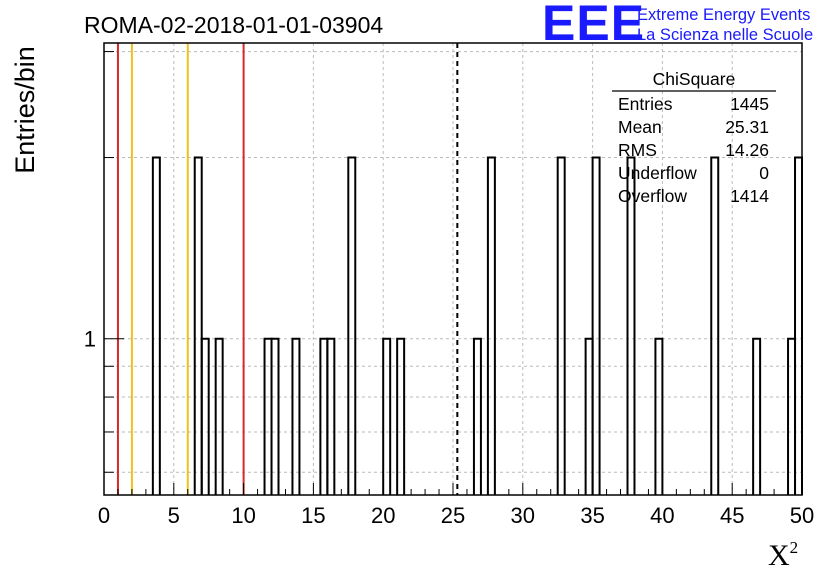  I want to click on x-tick-label: 50, so click(802, 515).